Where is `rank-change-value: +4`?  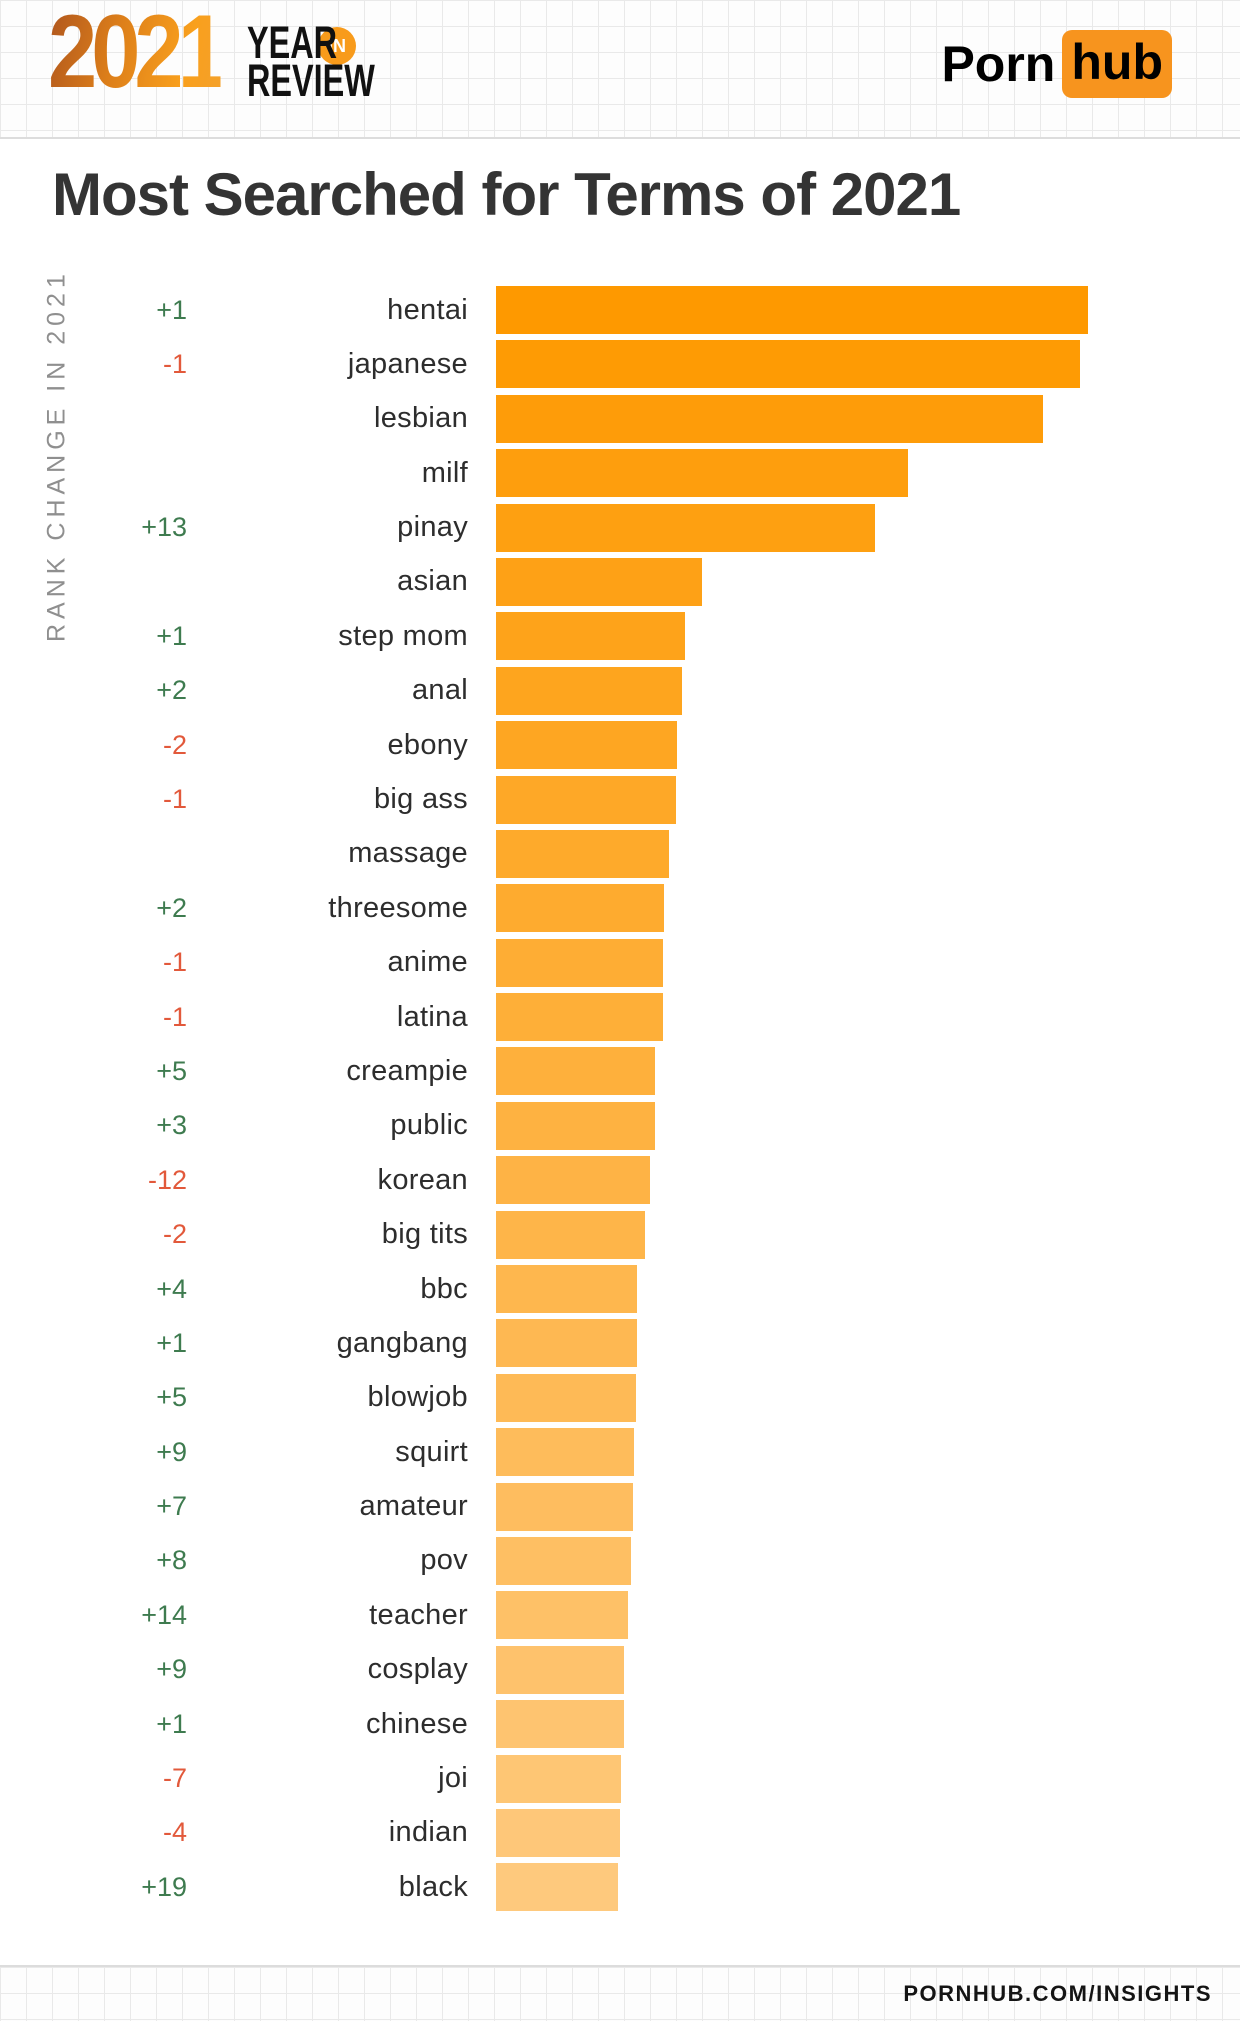
rank-change-value: +4 is located at coordinates (171, 1288).